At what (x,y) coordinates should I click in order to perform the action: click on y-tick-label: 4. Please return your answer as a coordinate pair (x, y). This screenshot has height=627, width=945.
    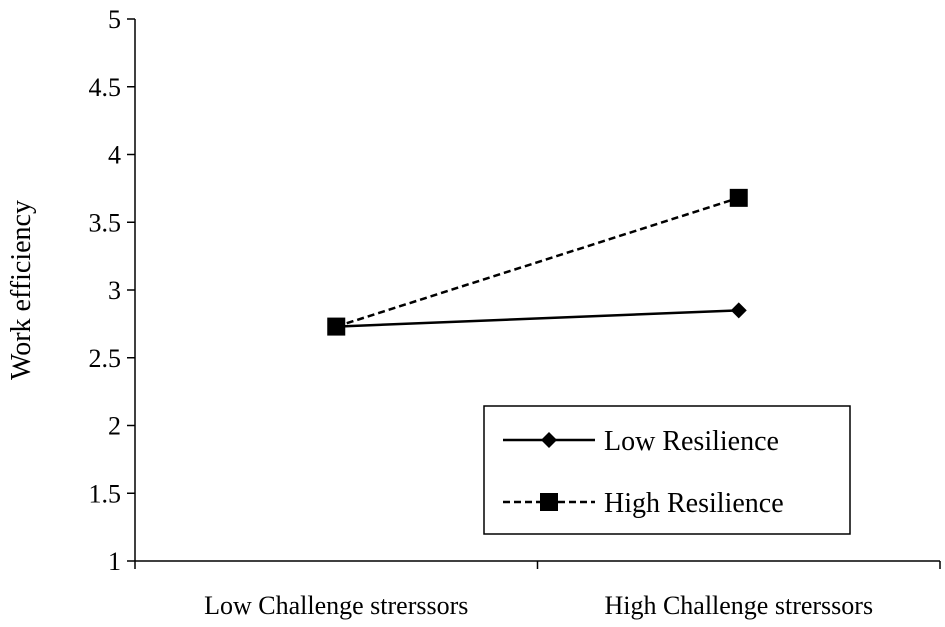
    Looking at the image, I should click on (114, 155).